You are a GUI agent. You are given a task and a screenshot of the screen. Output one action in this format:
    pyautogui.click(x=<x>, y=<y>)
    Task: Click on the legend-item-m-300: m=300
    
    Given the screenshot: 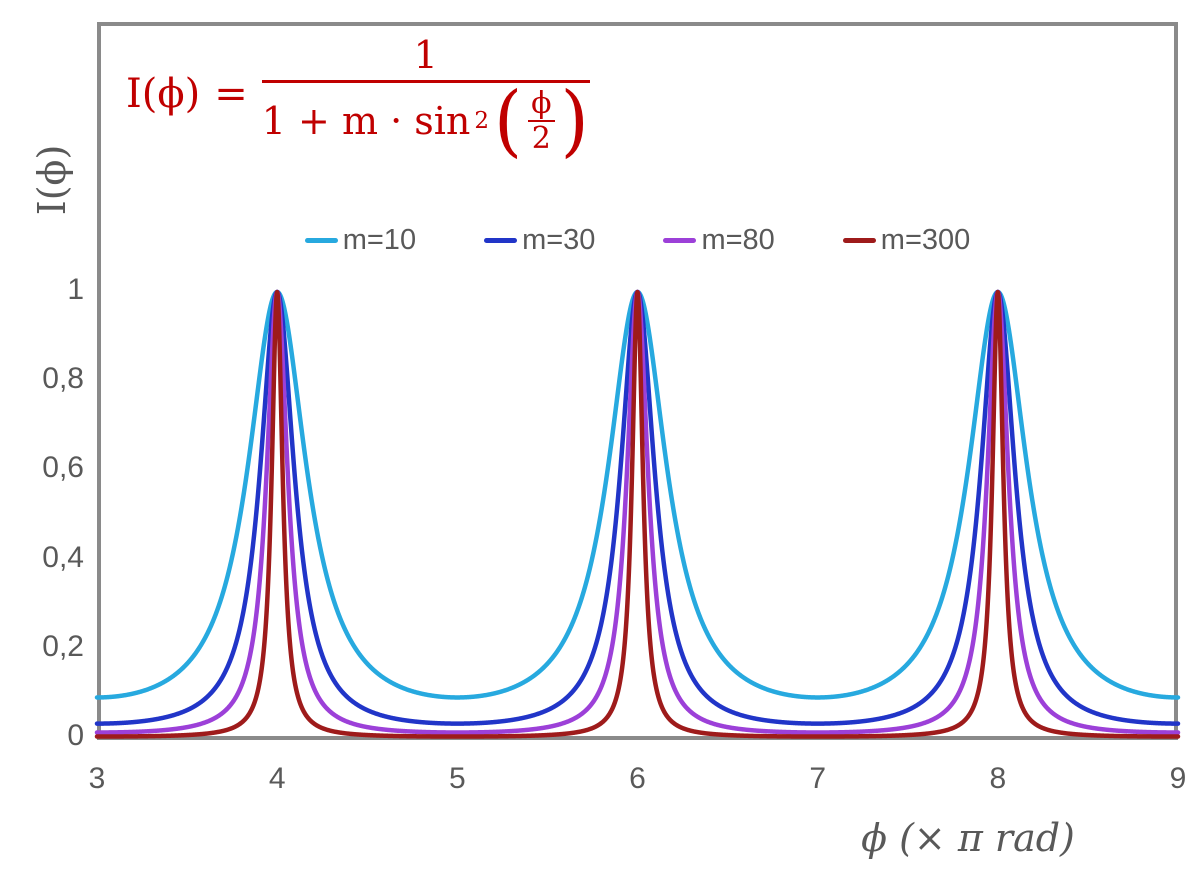 What is the action you would take?
    pyautogui.click(x=906, y=240)
    